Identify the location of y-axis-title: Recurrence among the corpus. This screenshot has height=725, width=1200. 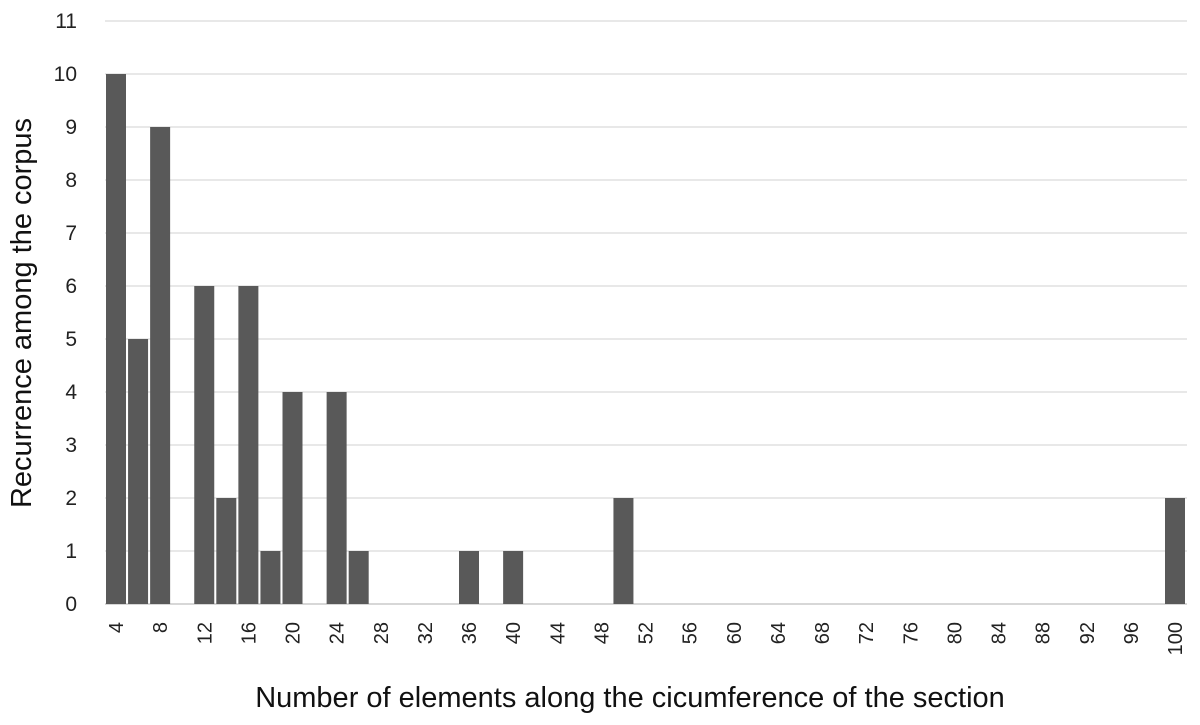
(22, 313).